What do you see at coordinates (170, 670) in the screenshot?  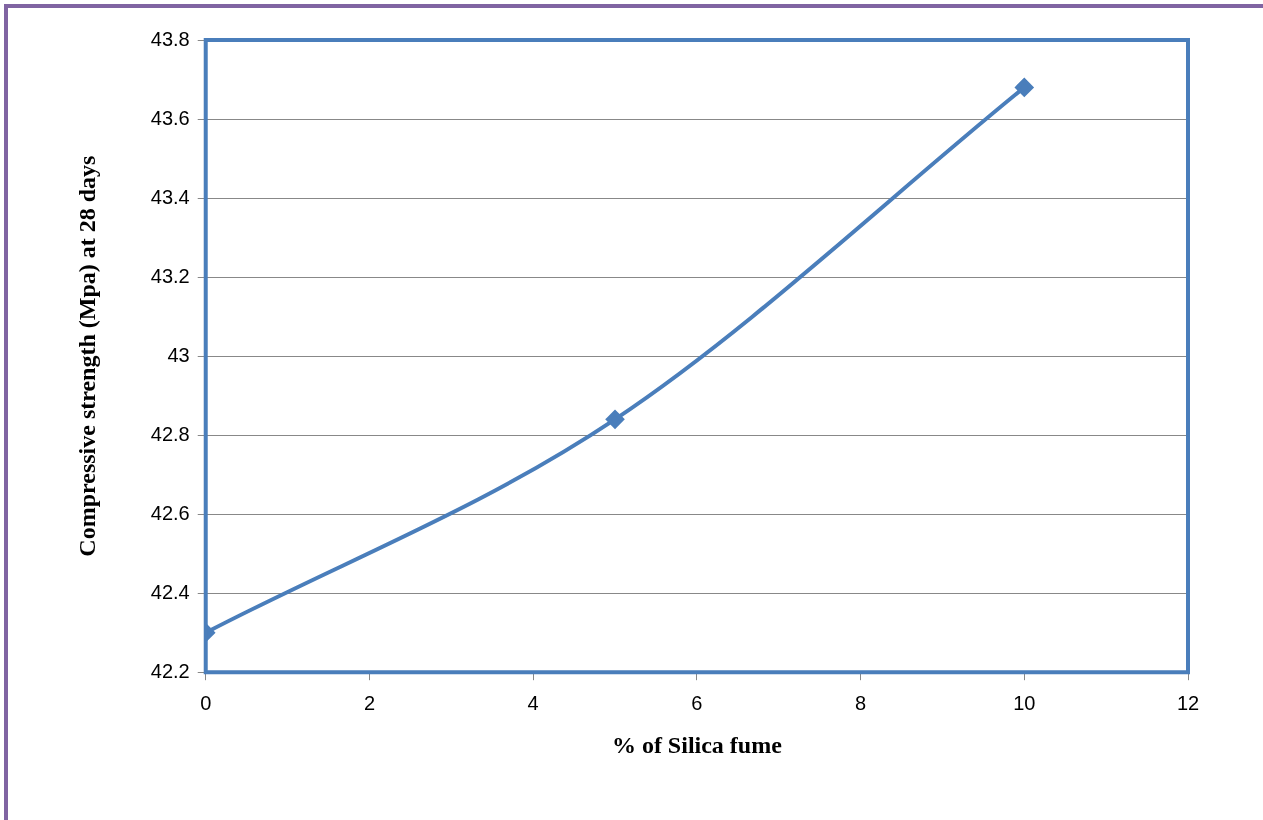 I see `y-tick-label: 42.2` at bounding box center [170, 670].